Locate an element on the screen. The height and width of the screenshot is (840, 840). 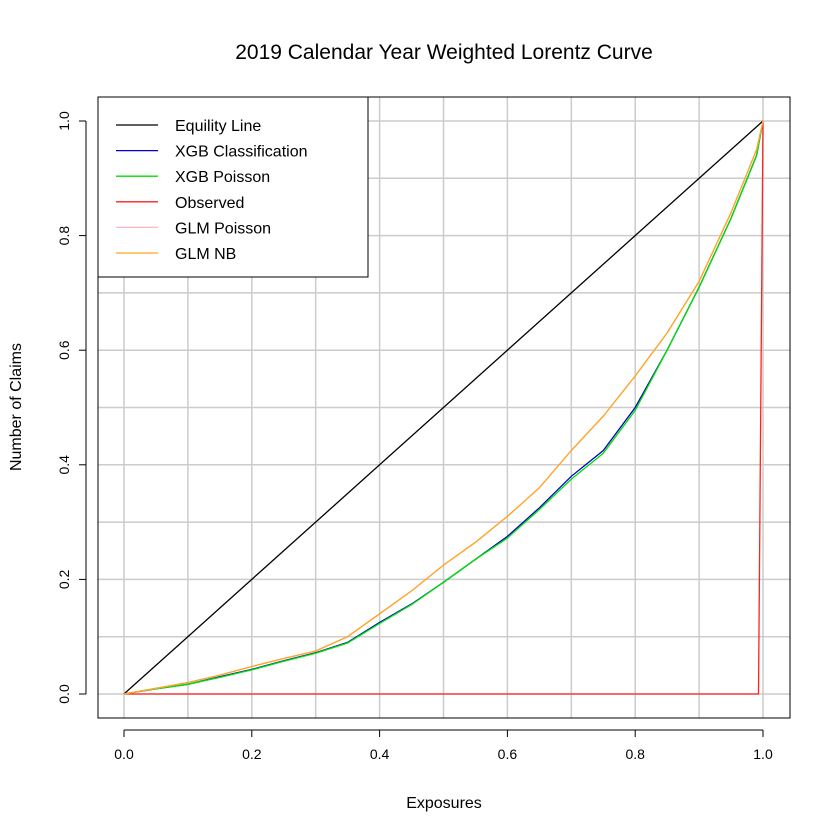
x-axis-label: Exposures is located at coordinates (444, 803).